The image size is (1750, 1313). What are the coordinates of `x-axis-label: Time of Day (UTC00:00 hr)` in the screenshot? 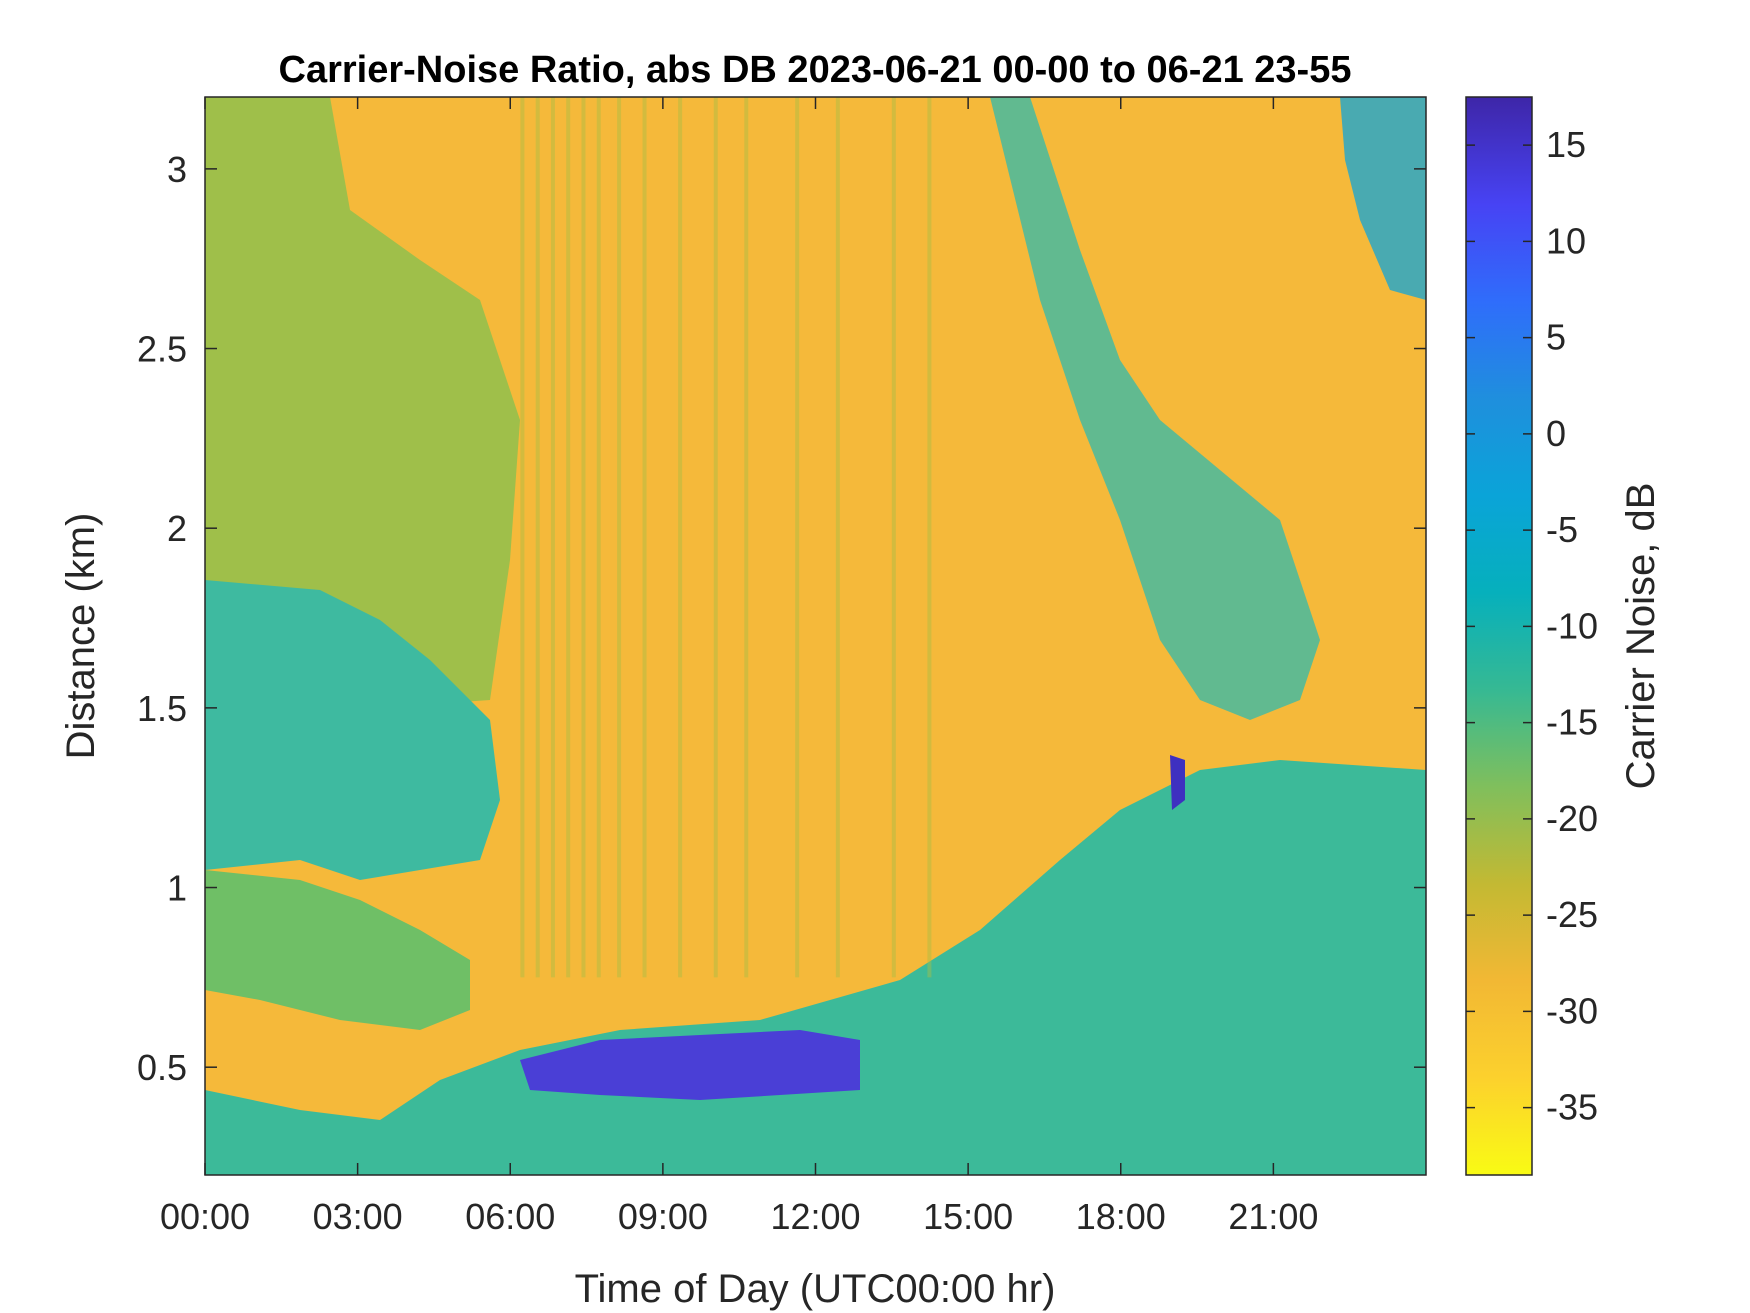 It's located at (815, 1289).